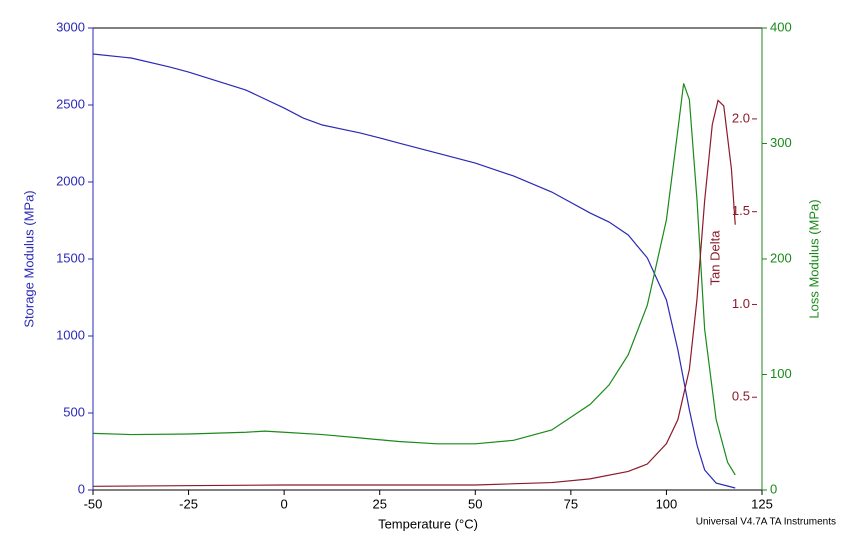 Image resolution: width=849 pixels, height=552 pixels. I want to click on y3-tick-label: 1.0, so click(741, 303).